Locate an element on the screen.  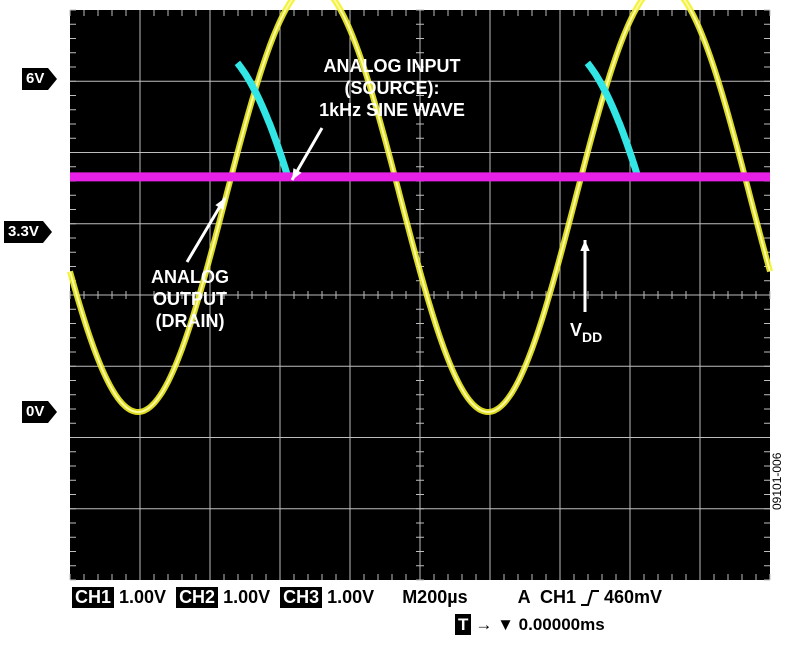
level-marker-3v3: 3.3V is located at coordinates (28, 232).